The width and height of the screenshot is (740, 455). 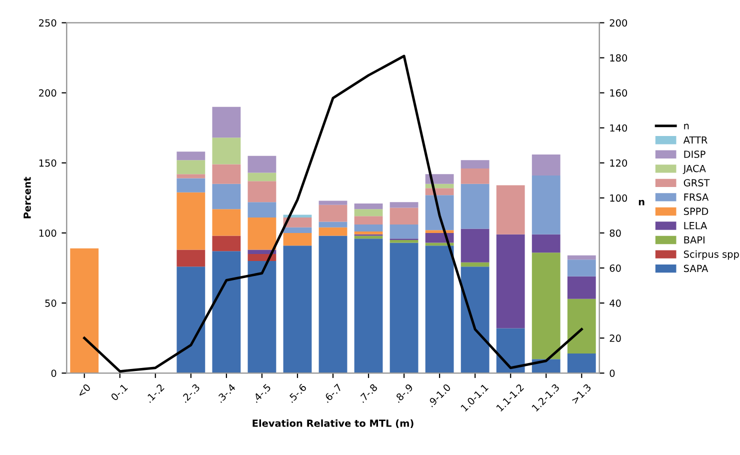 What do you see at coordinates (696, 226) in the screenshot?
I see `legend-label: LELA` at bounding box center [696, 226].